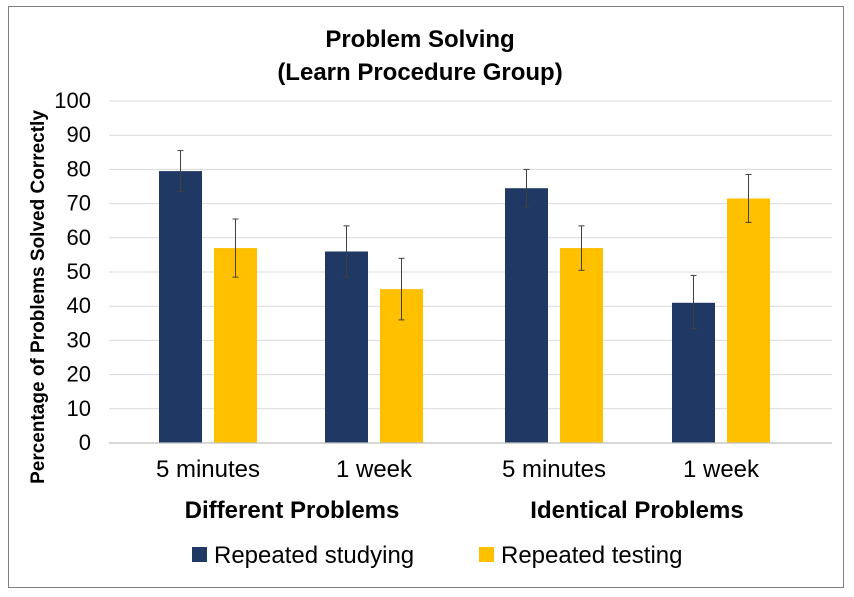  Describe the element at coordinates (79, 305) in the screenshot. I see `y-tick-label: 40` at that location.